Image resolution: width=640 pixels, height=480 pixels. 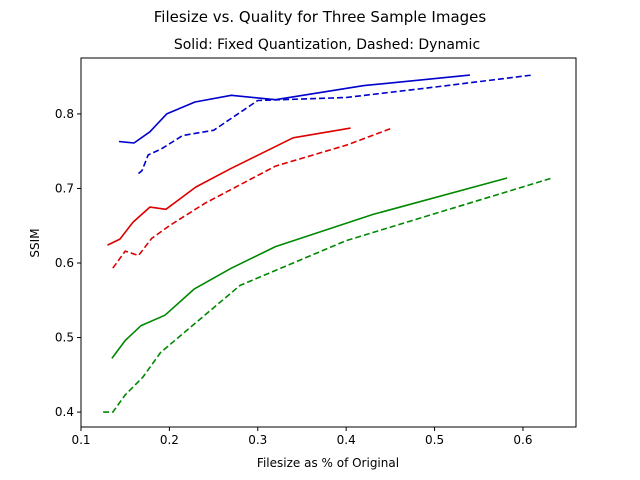 I want to click on y-axis: 0.4 0.5 0.6 0.7 0.8, so click(x=68, y=263).